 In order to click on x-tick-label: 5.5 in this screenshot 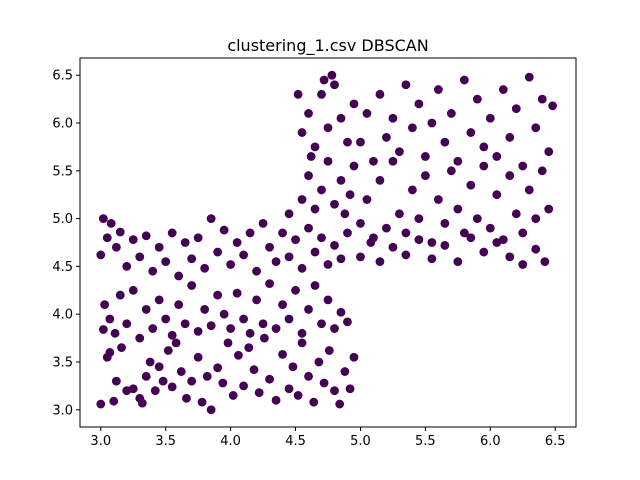, I will do `click(425, 441)`.